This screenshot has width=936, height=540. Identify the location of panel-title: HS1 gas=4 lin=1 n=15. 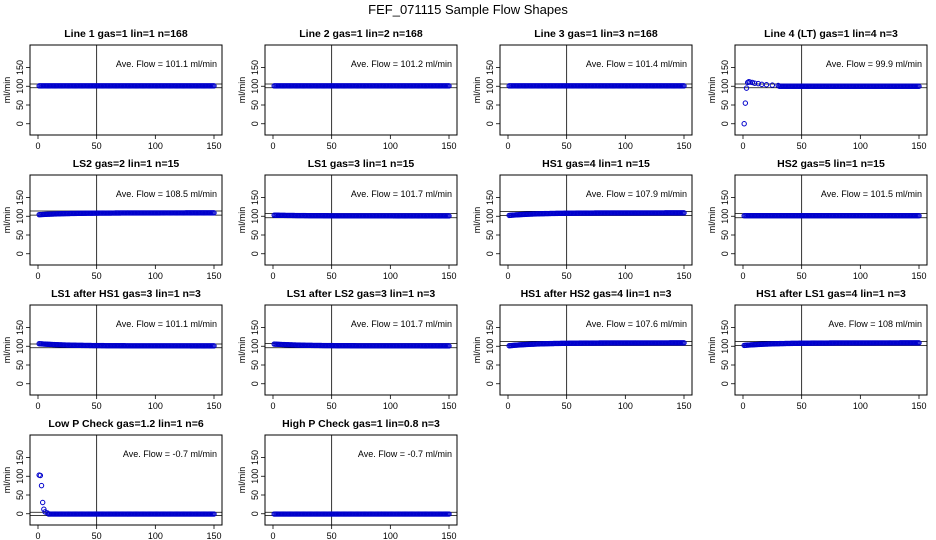
(596, 164).